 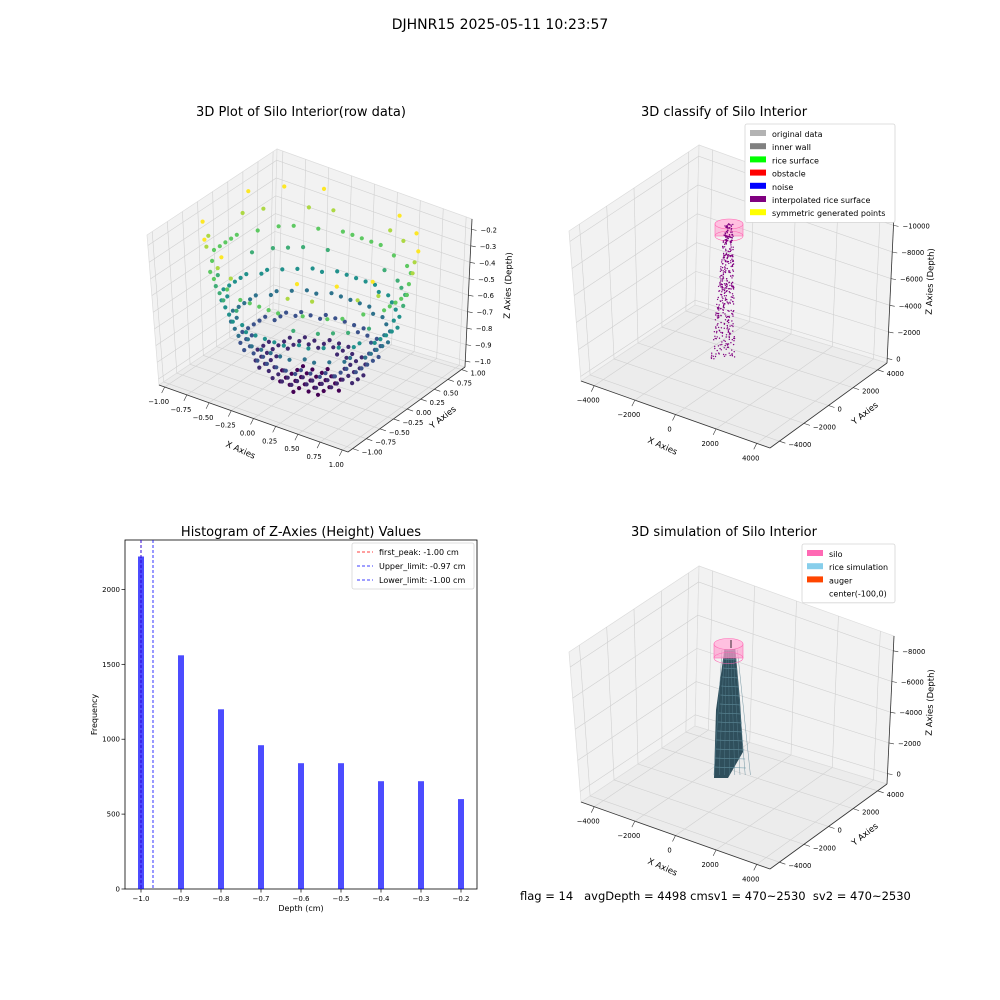 What do you see at coordinates (728, 711) in the screenshot?
I see `rice-surface` at bounding box center [728, 711].